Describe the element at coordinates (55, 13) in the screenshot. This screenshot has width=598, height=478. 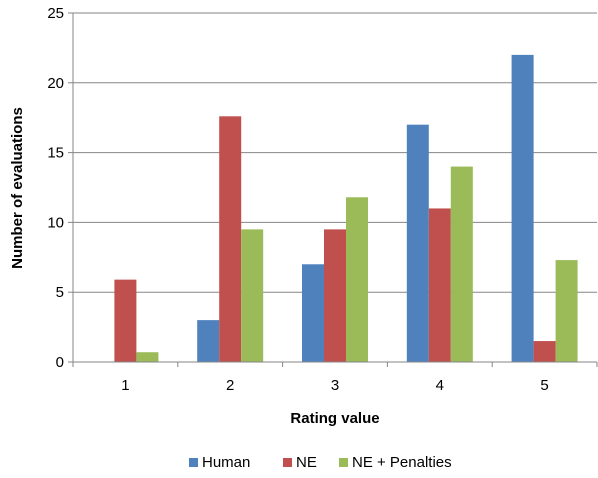
I see `y-tick-label: 25` at that location.